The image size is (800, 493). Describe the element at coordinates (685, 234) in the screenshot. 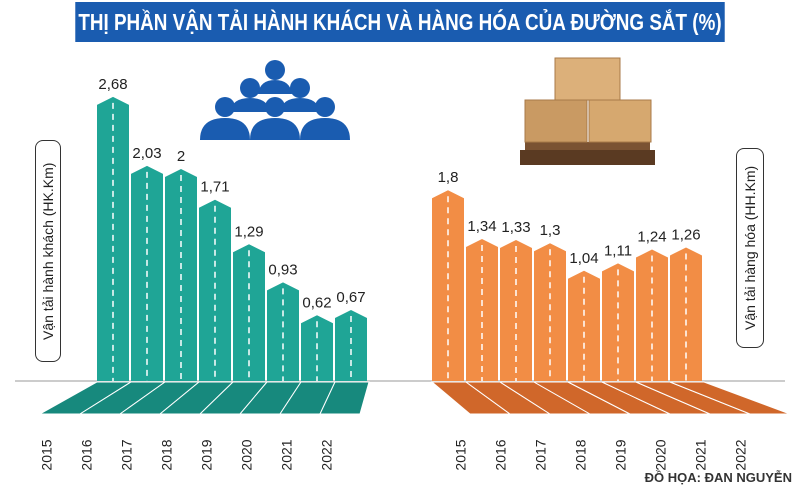

I see `data-label: 1,26` at that location.